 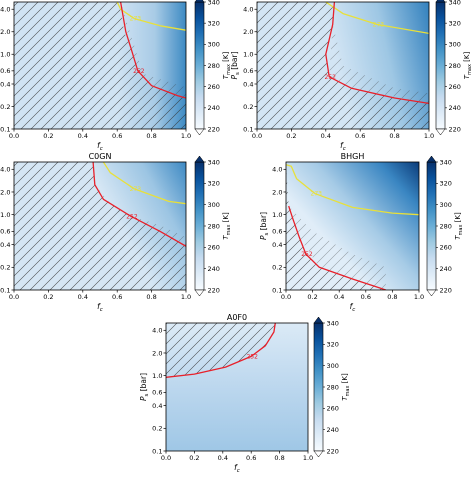 I want to click on colorbar: 220 240 260 280 300 320 340 Tmax [K], so click(x=332, y=387).